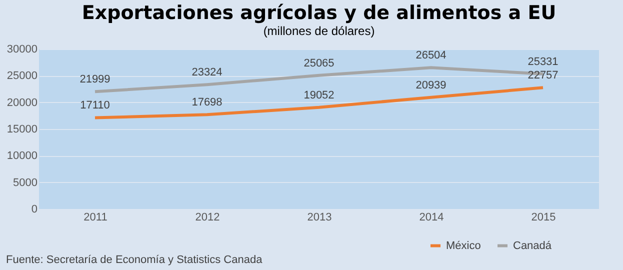  I want to click on data-label: 17698, so click(207, 102).